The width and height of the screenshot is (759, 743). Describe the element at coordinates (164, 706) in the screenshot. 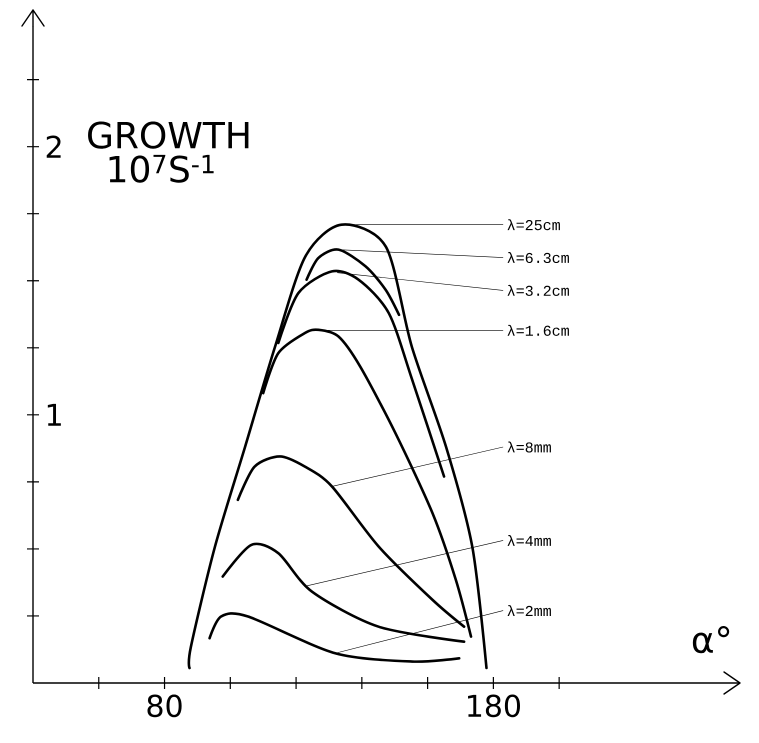

I see `x-tick-label: 80` at that location.